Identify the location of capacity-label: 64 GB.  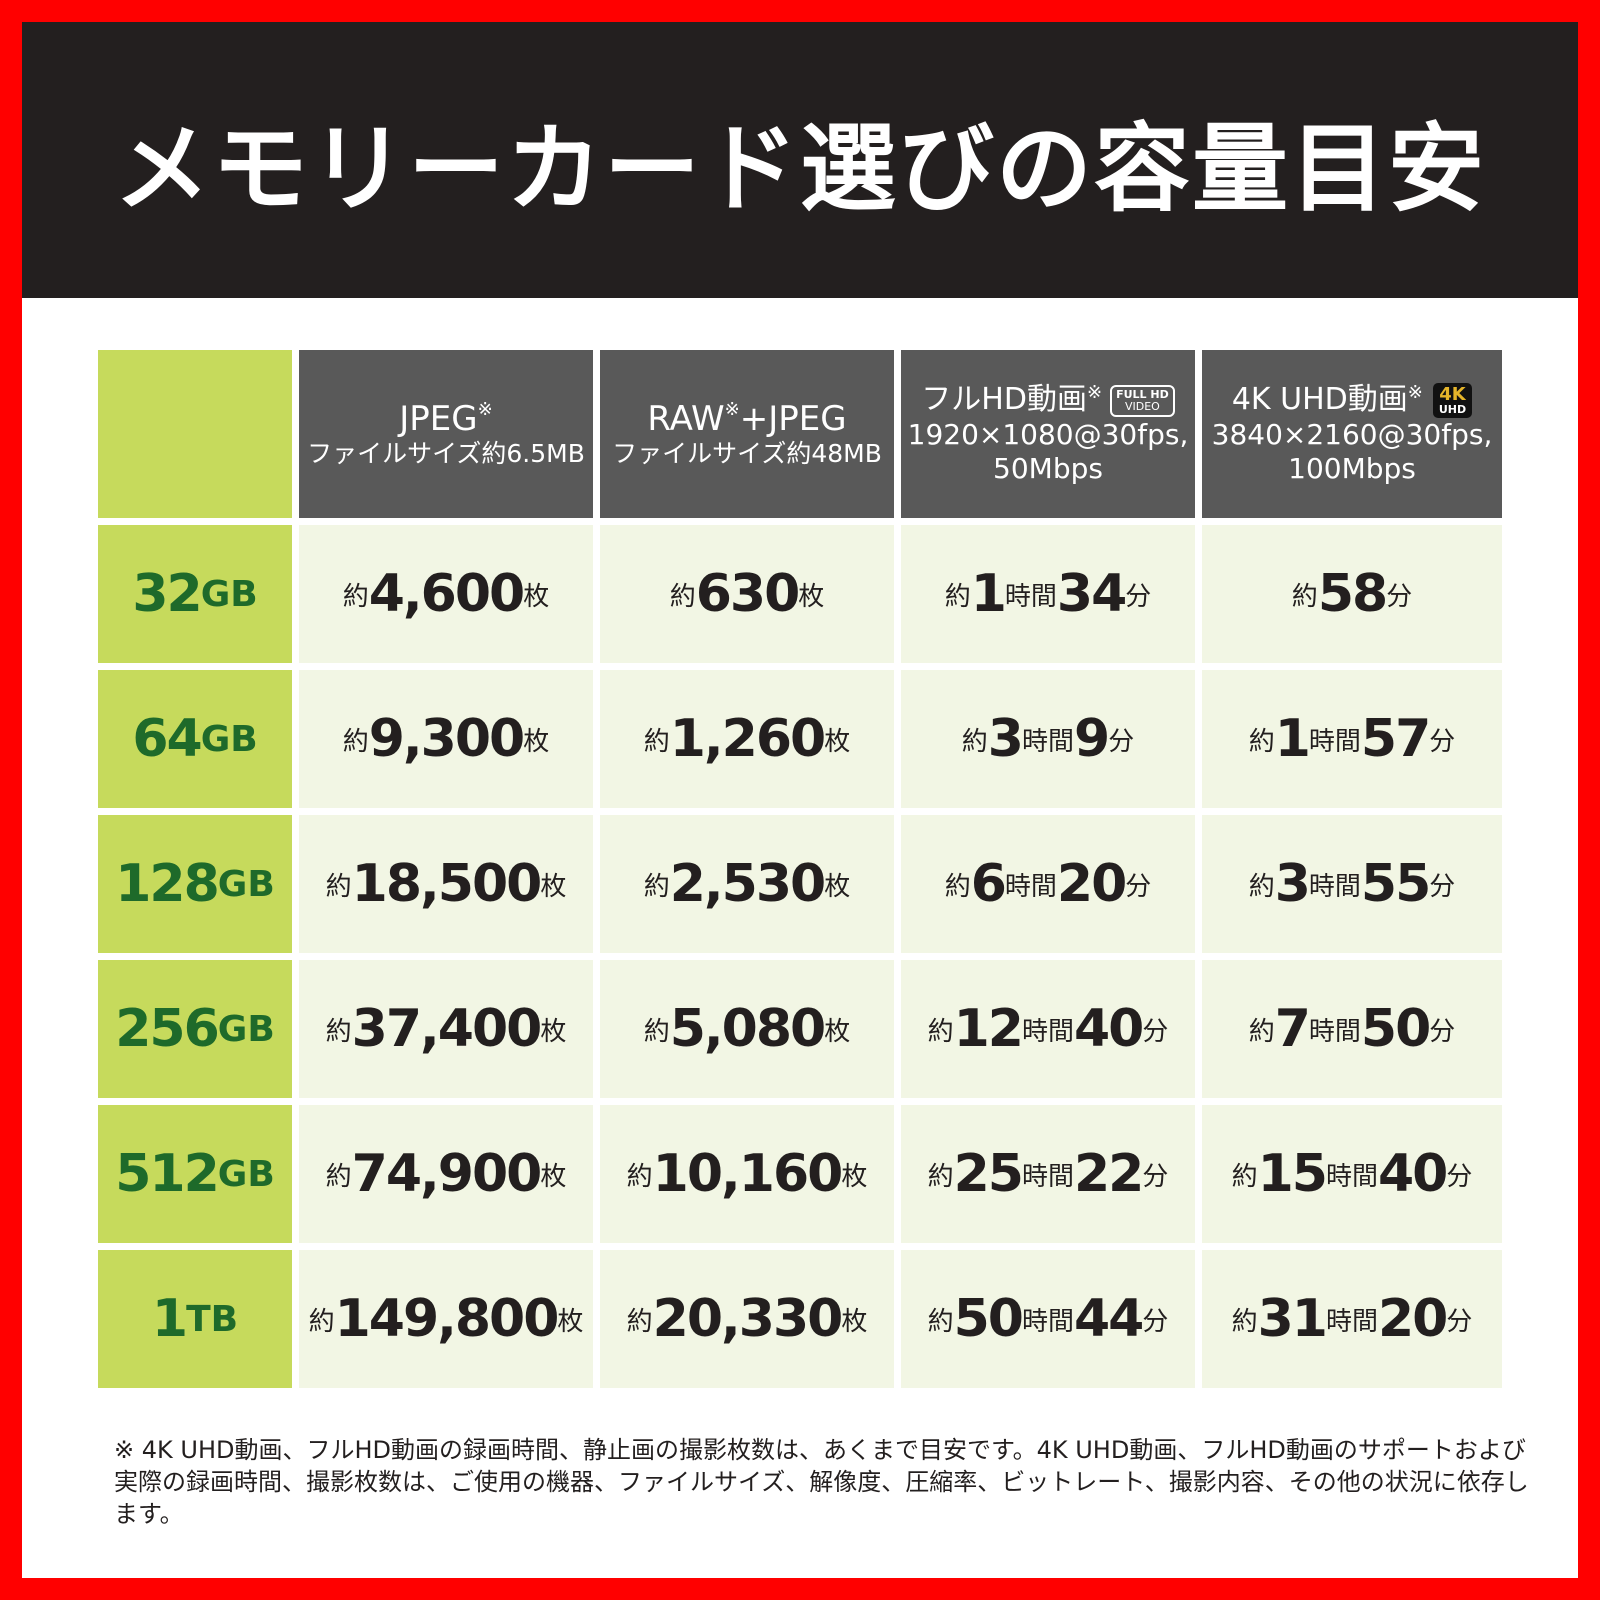
(195, 739).